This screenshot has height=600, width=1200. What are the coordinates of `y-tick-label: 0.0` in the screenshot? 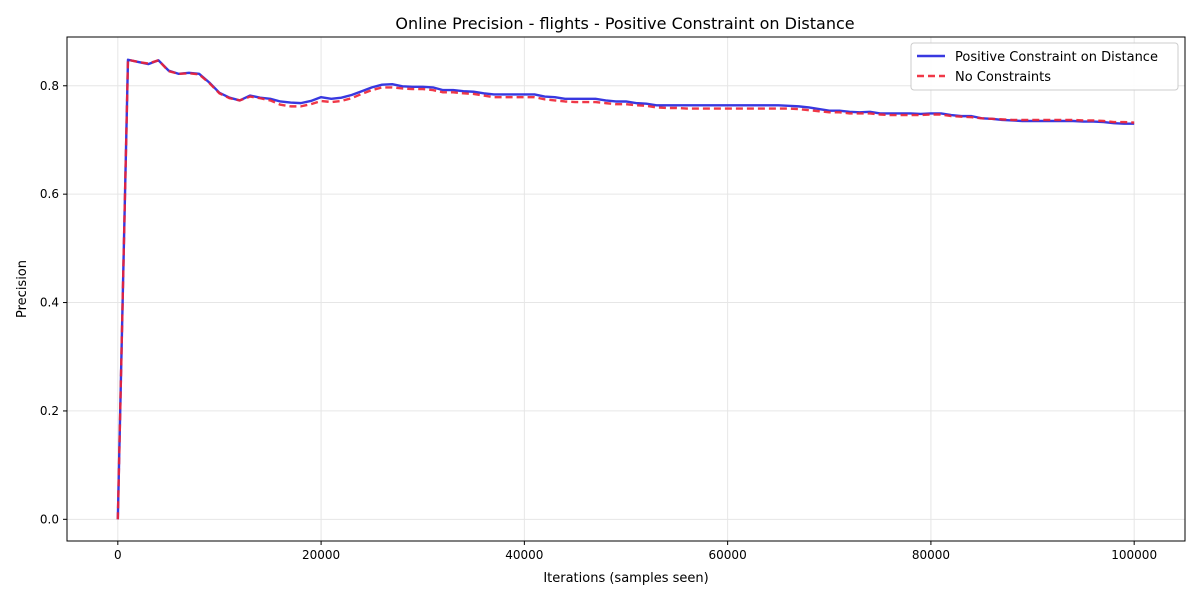 It's located at (49, 519).